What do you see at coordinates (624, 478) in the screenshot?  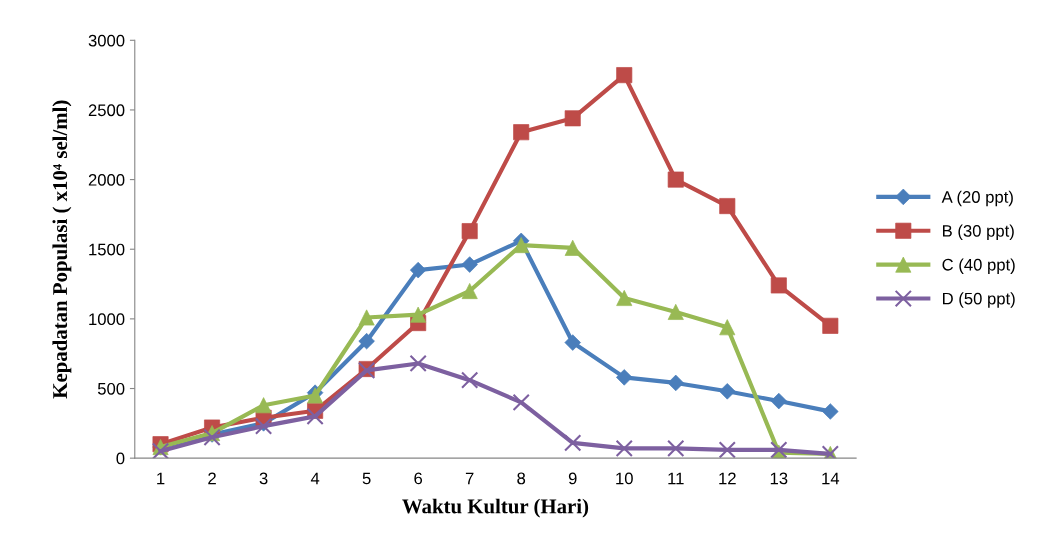 I see `x-tick-label: 10` at bounding box center [624, 478].